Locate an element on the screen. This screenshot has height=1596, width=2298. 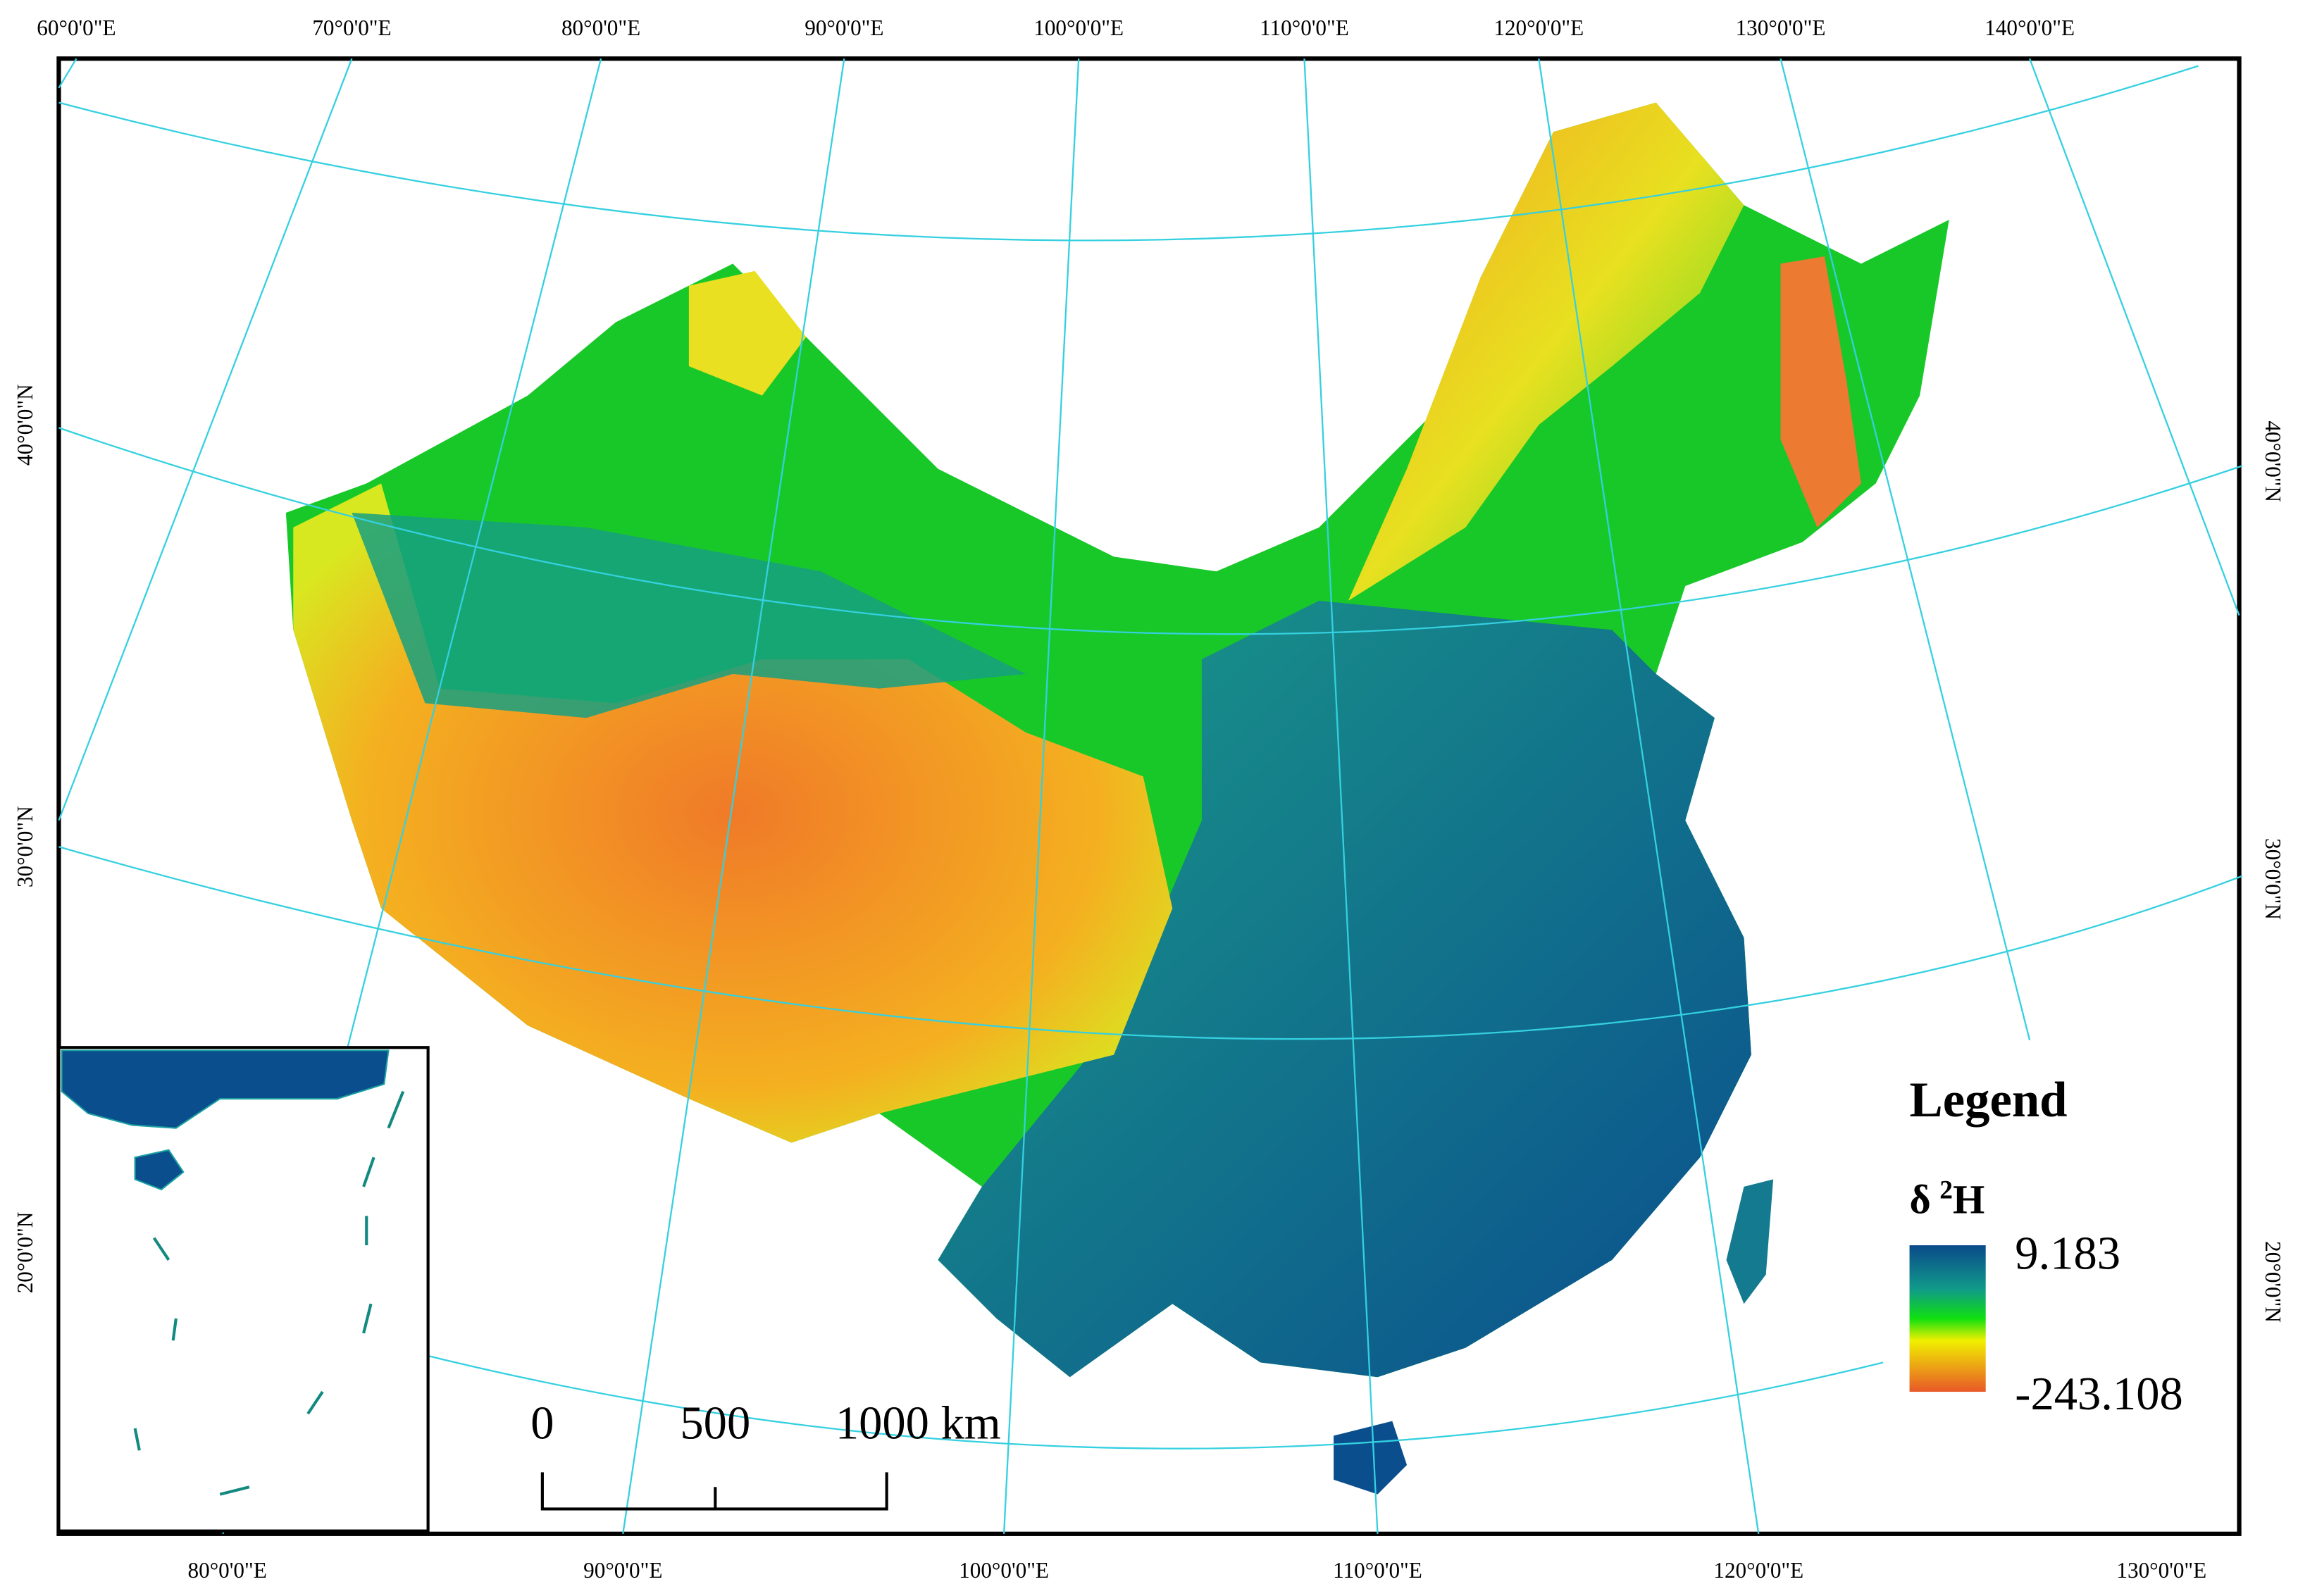
inset-island is located at coordinates (159, 1170).